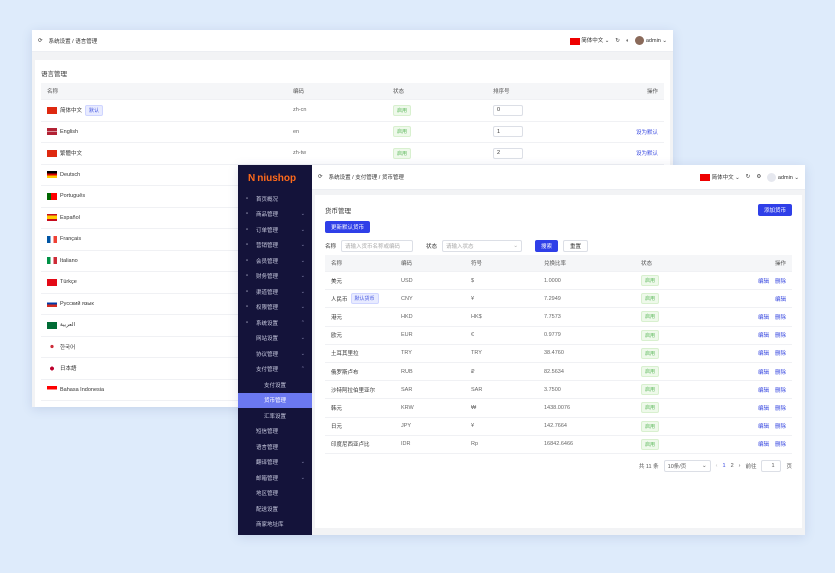  I want to click on sidebar-item: ▫ 系统设置 ⌃, so click(275, 323).